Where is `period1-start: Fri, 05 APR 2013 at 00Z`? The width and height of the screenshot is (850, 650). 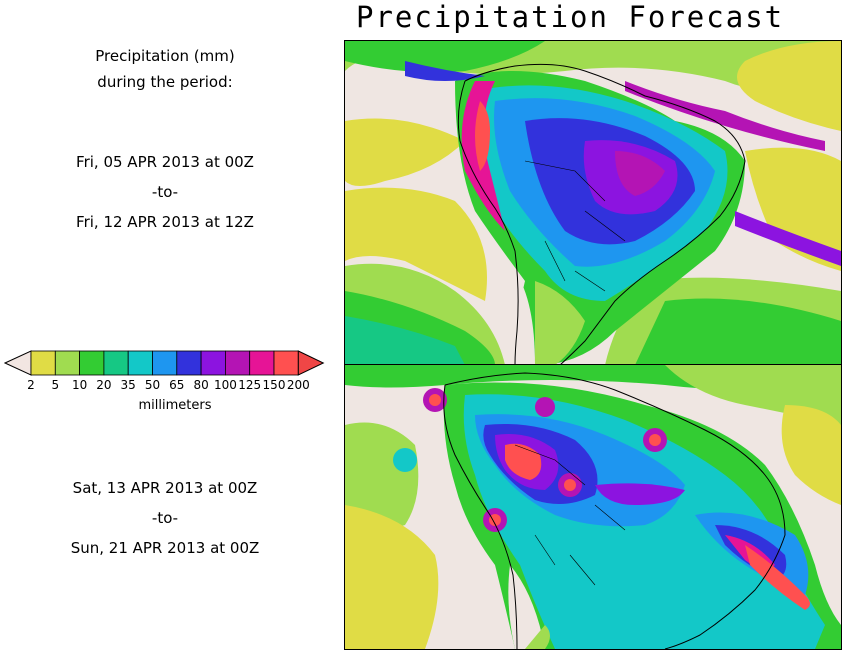
period1-start: Fri, 05 APR 2013 at 00Z is located at coordinates (165, 162).